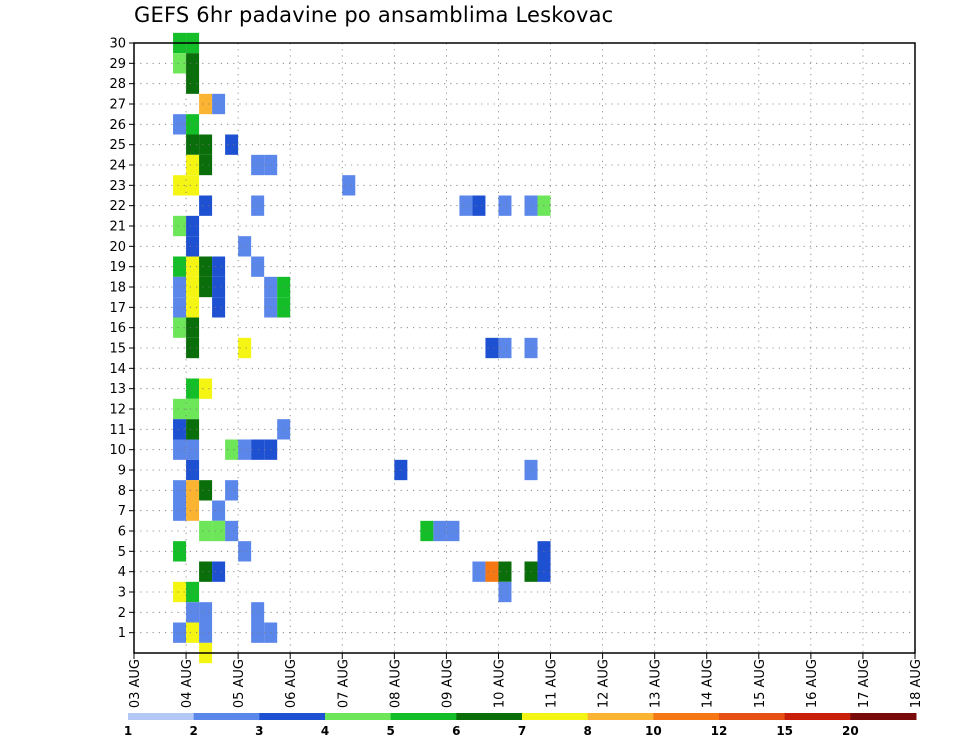  Describe the element at coordinates (343, 683) in the screenshot. I see `x-tick-label: 07 AUG` at that location.